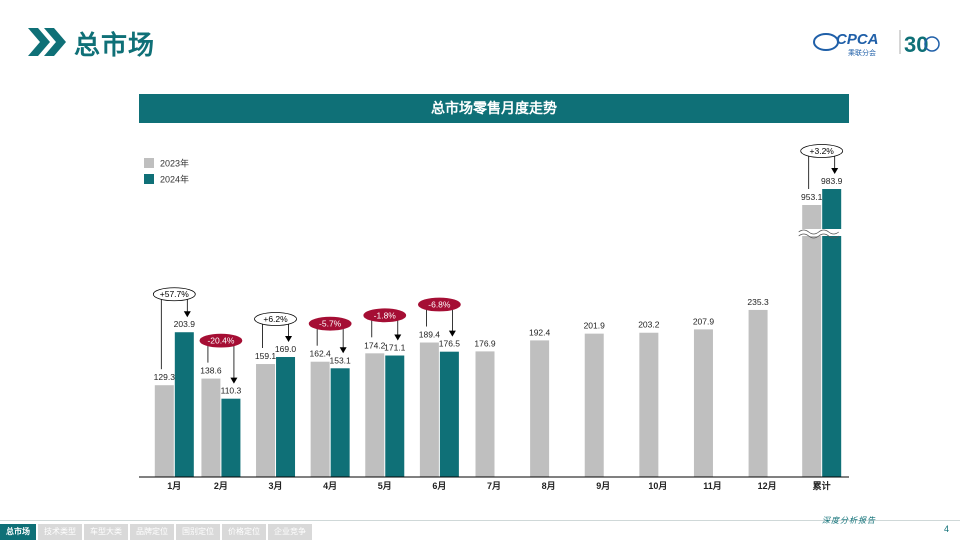 This screenshot has width=960, height=540. I want to click on chart-legend: 2023年 2024年, so click(166, 171).